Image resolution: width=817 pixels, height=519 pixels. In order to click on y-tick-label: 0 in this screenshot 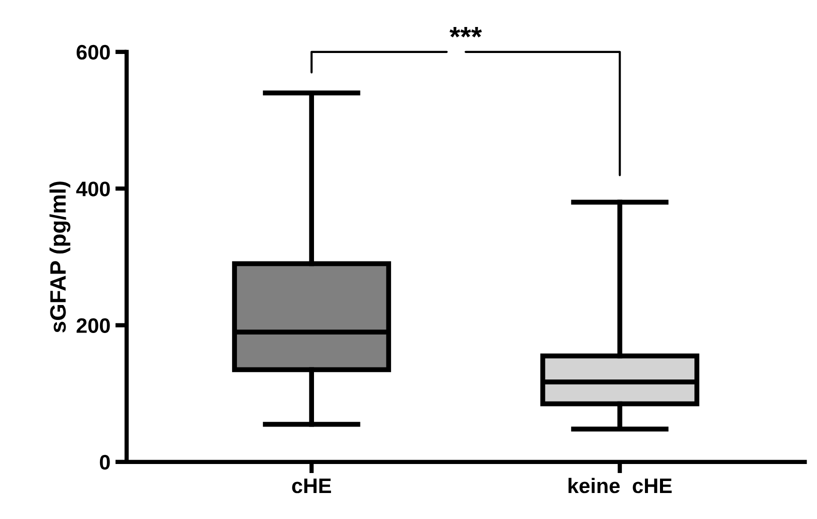, I will do `click(105, 462)`.